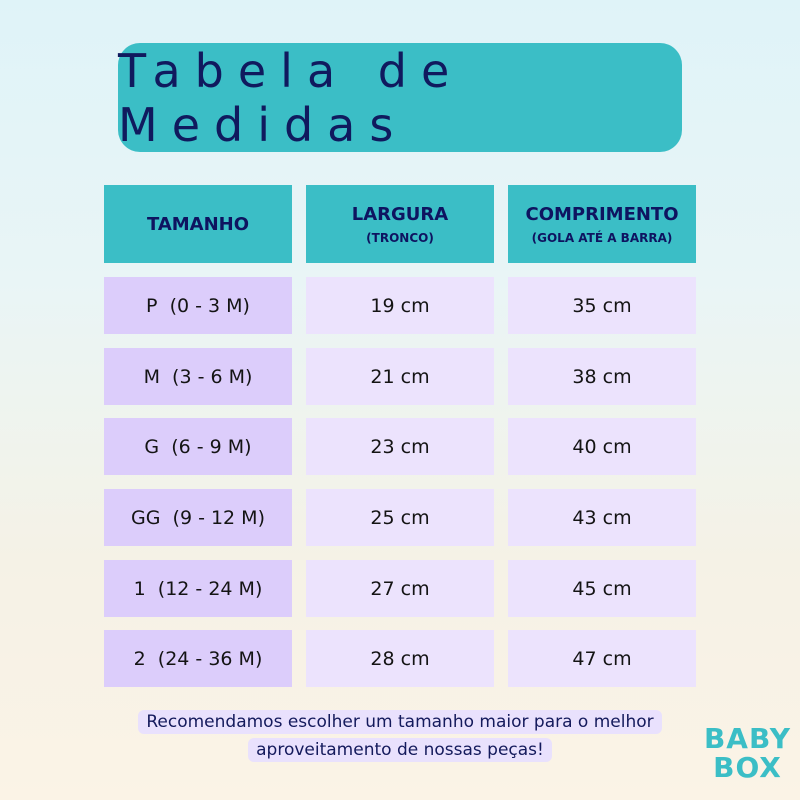  Describe the element at coordinates (602, 588) in the screenshot. I see `length-cell: 45 cm` at that location.